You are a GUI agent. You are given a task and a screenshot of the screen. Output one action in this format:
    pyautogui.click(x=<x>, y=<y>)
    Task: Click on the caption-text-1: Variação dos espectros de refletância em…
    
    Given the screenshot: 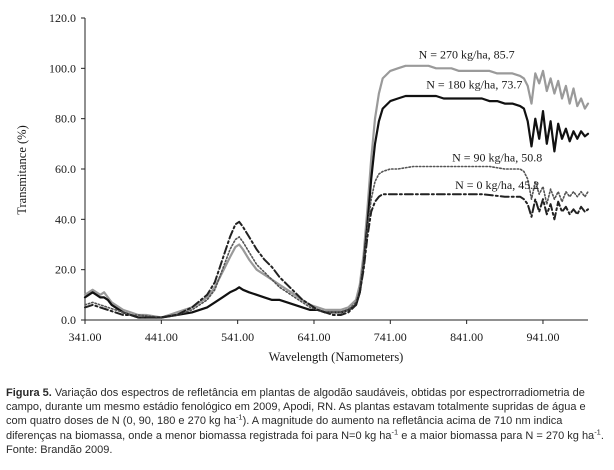 What is the action you would take?
    pyautogui.click(x=296, y=407)
    